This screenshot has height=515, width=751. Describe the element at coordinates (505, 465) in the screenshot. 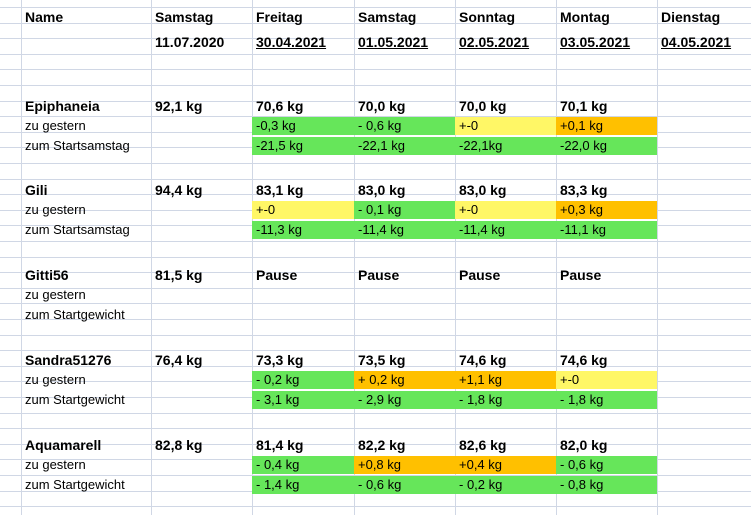

I see `diff-cell: +0,4 kg` at that location.